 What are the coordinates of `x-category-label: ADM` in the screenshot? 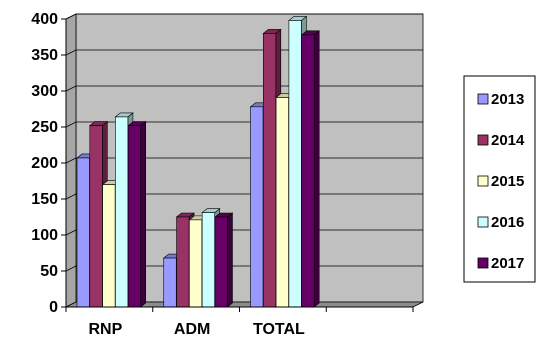 It's located at (192, 329).